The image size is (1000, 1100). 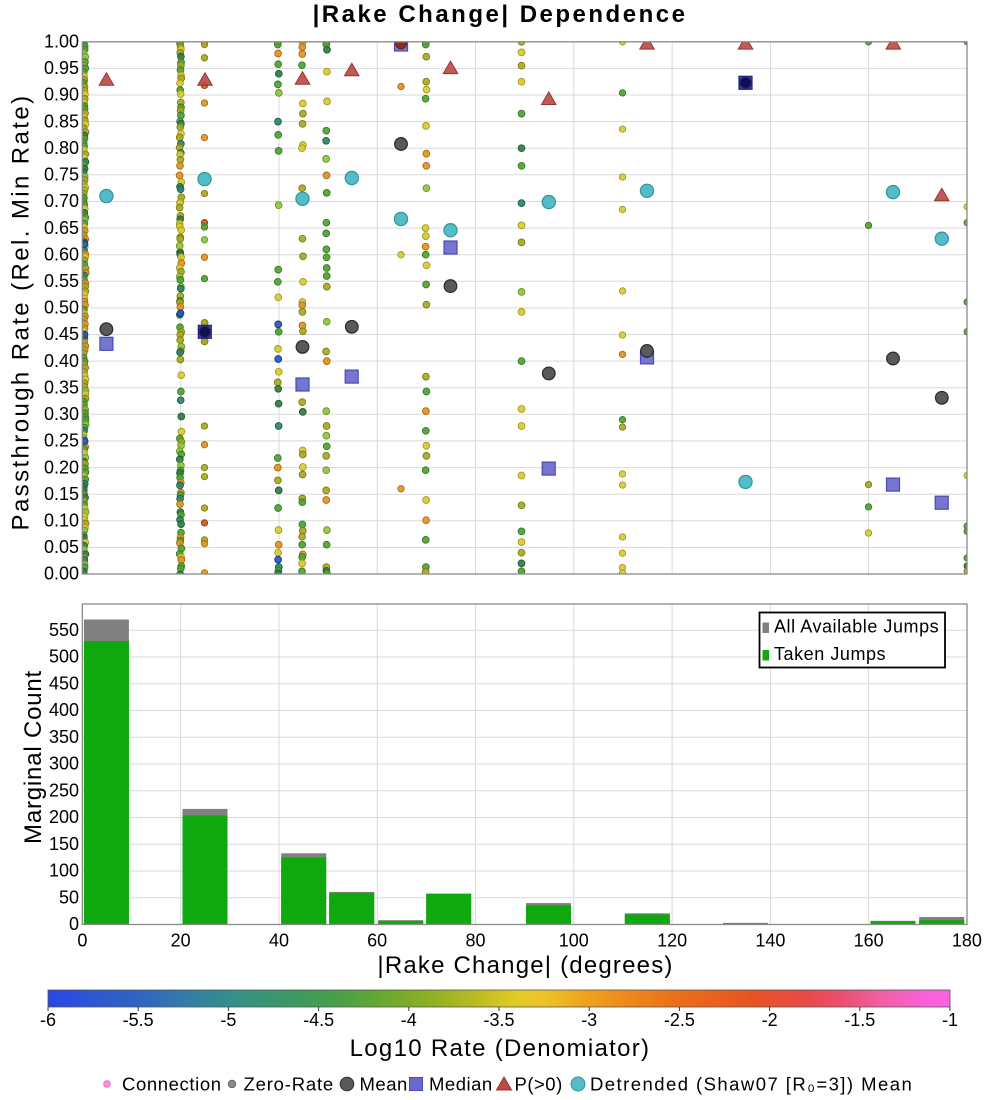 What do you see at coordinates (461, 1084) in the screenshot?
I see `svg-text: Median` at bounding box center [461, 1084].